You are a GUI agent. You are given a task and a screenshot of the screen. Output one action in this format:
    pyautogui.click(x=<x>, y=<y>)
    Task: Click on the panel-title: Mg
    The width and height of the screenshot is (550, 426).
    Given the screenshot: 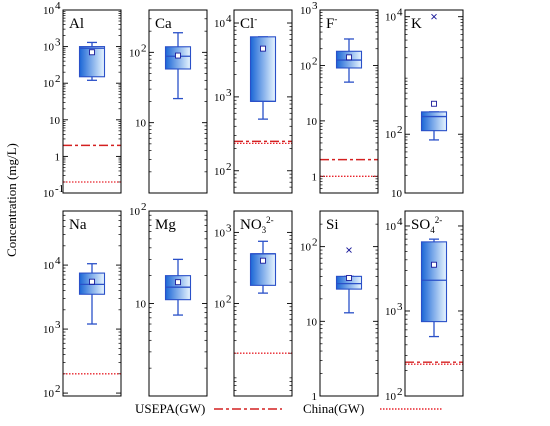 What is the action you would take?
    pyautogui.click(x=165, y=225)
    